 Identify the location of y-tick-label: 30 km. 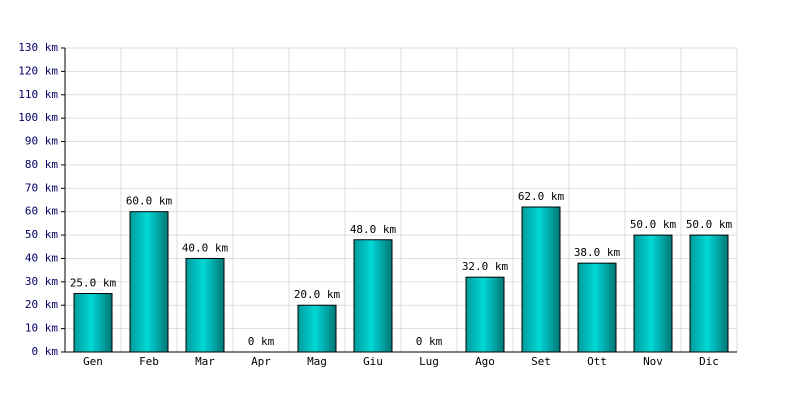
(41, 281).